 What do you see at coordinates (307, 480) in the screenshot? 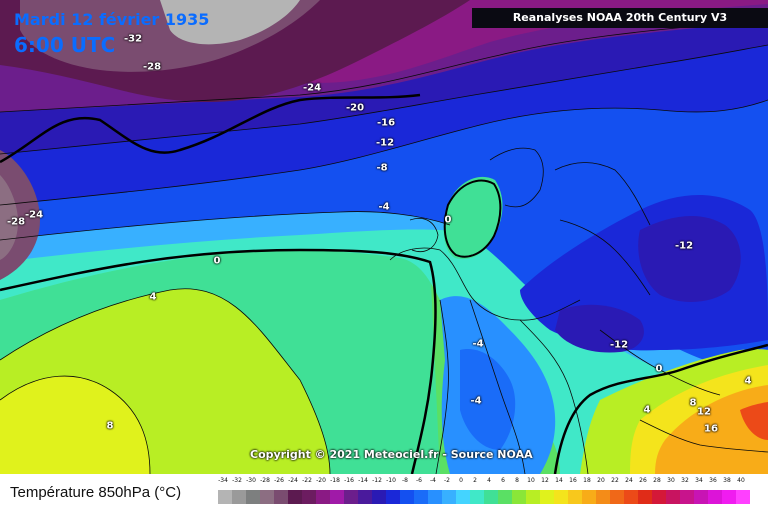
I see `legend-level-label: -22` at bounding box center [307, 480].